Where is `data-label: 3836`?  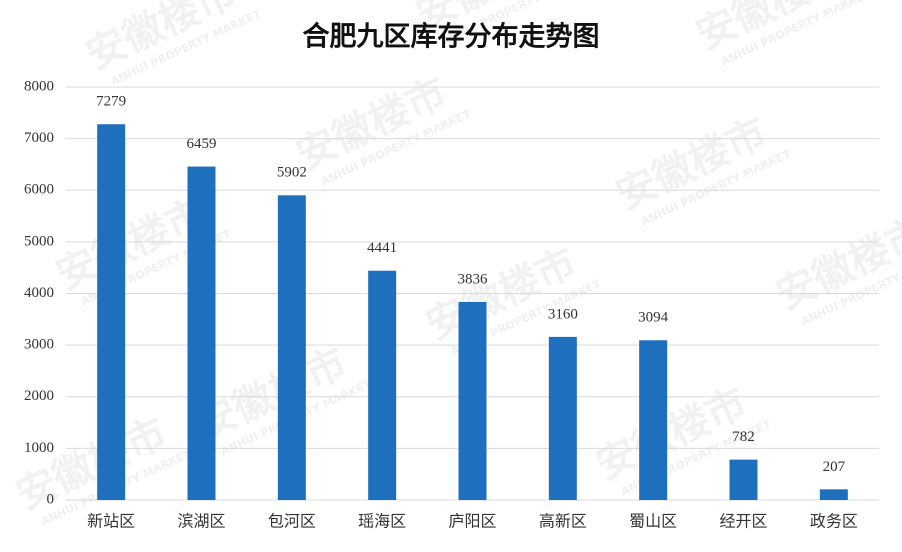
data-label: 3836 is located at coordinates (473, 279).